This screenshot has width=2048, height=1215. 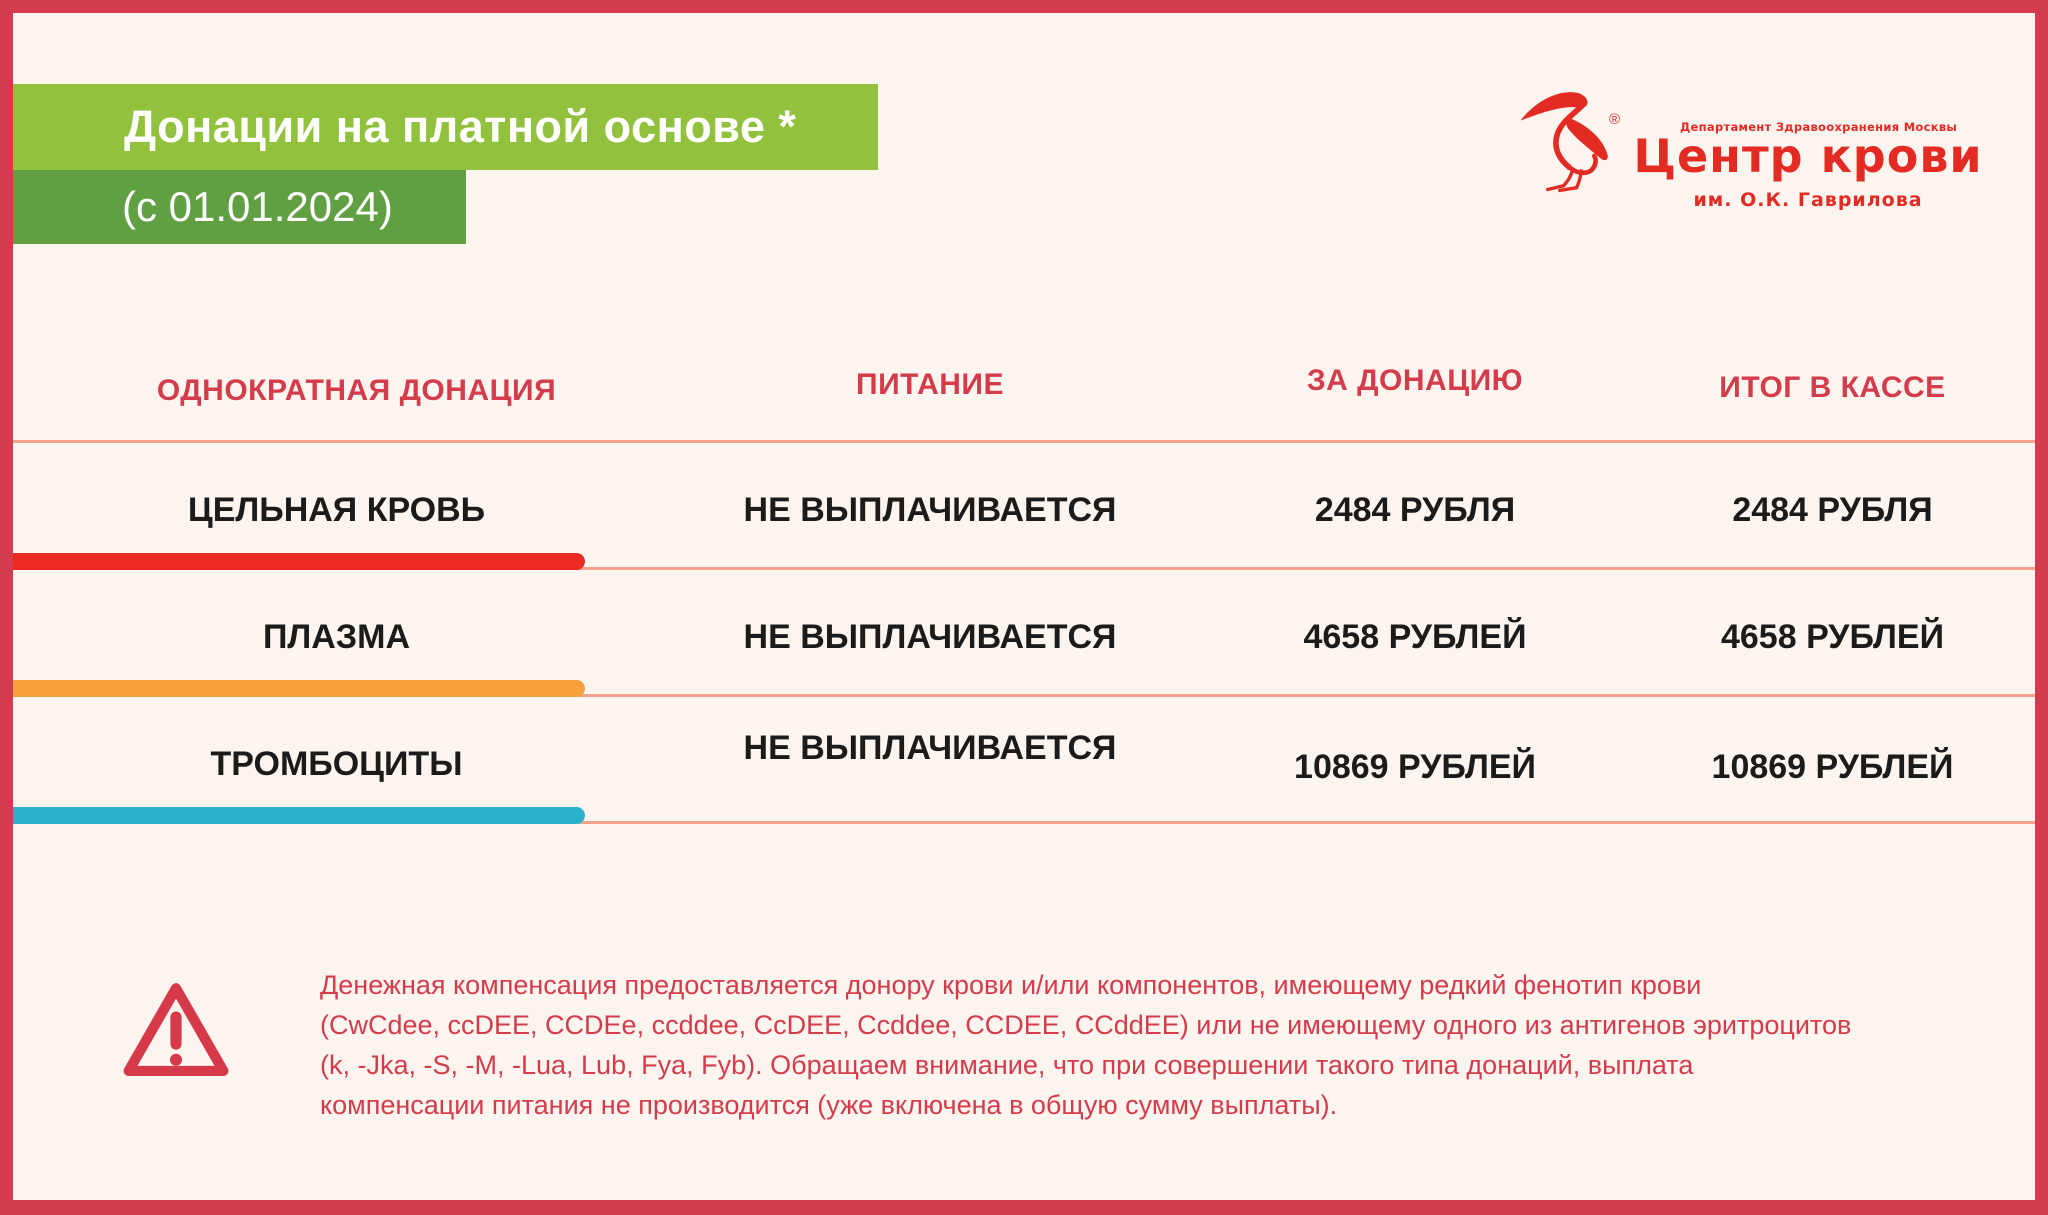 I want to click on pelican-icon, so click(x=1564, y=142).